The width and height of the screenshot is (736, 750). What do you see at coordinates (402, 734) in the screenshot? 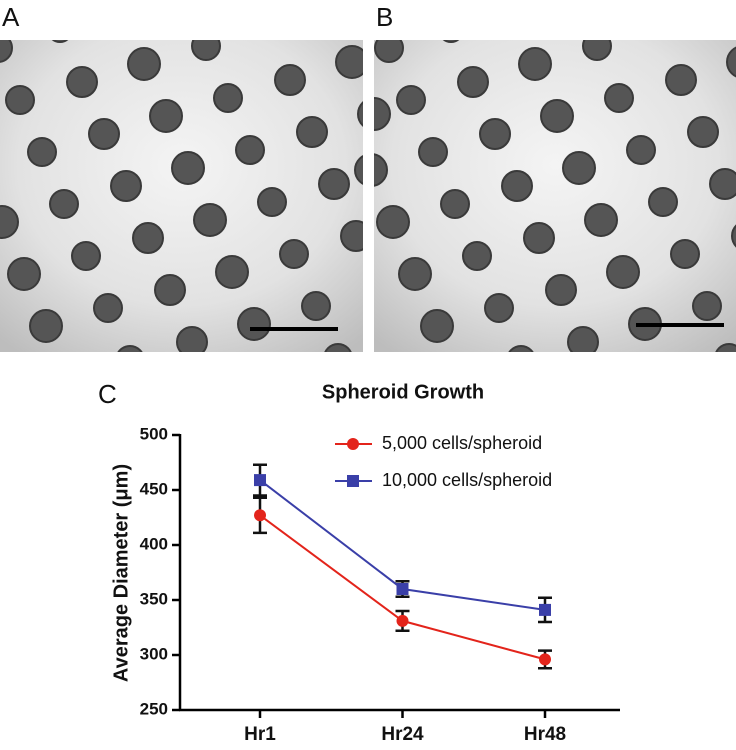
I see `x-tick-label: Hr24` at bounding box center [402, 734].